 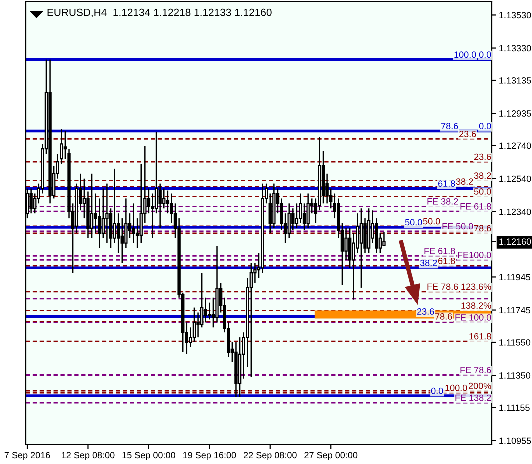 What do you see at coordinates (210, 456) in the screenshot?
I see `x-tick-label: 19 Sep 16:00` at bounding box center [210, 456].